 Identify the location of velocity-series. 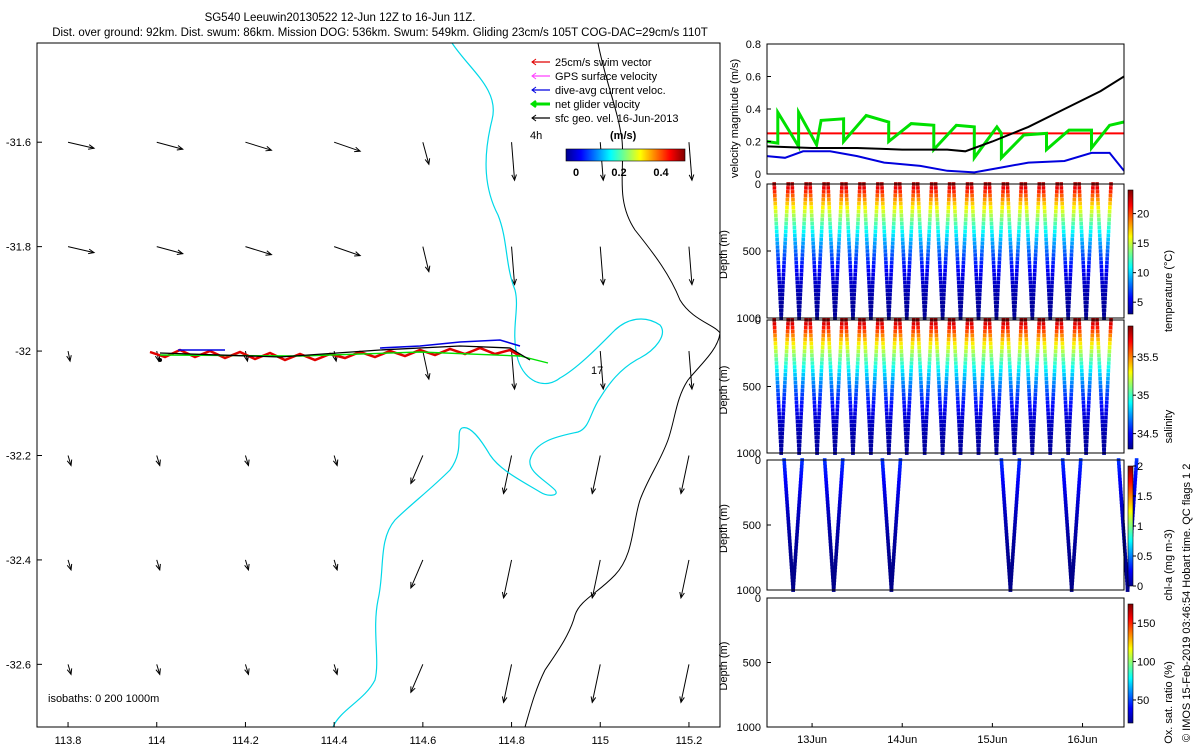
(945, 124).